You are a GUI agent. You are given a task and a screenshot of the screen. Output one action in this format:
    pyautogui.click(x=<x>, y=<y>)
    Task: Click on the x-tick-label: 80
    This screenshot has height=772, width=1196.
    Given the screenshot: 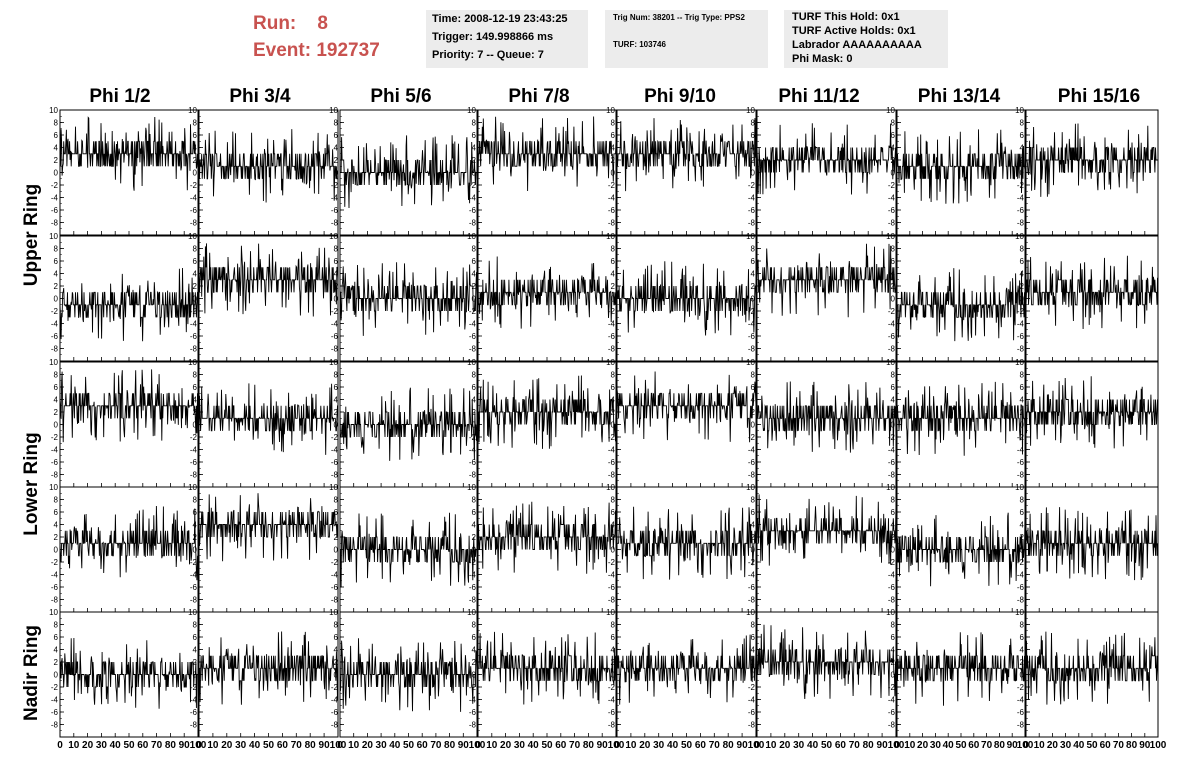 What is the action you would take?
    pyautogui.click(x=729, y=745)
    